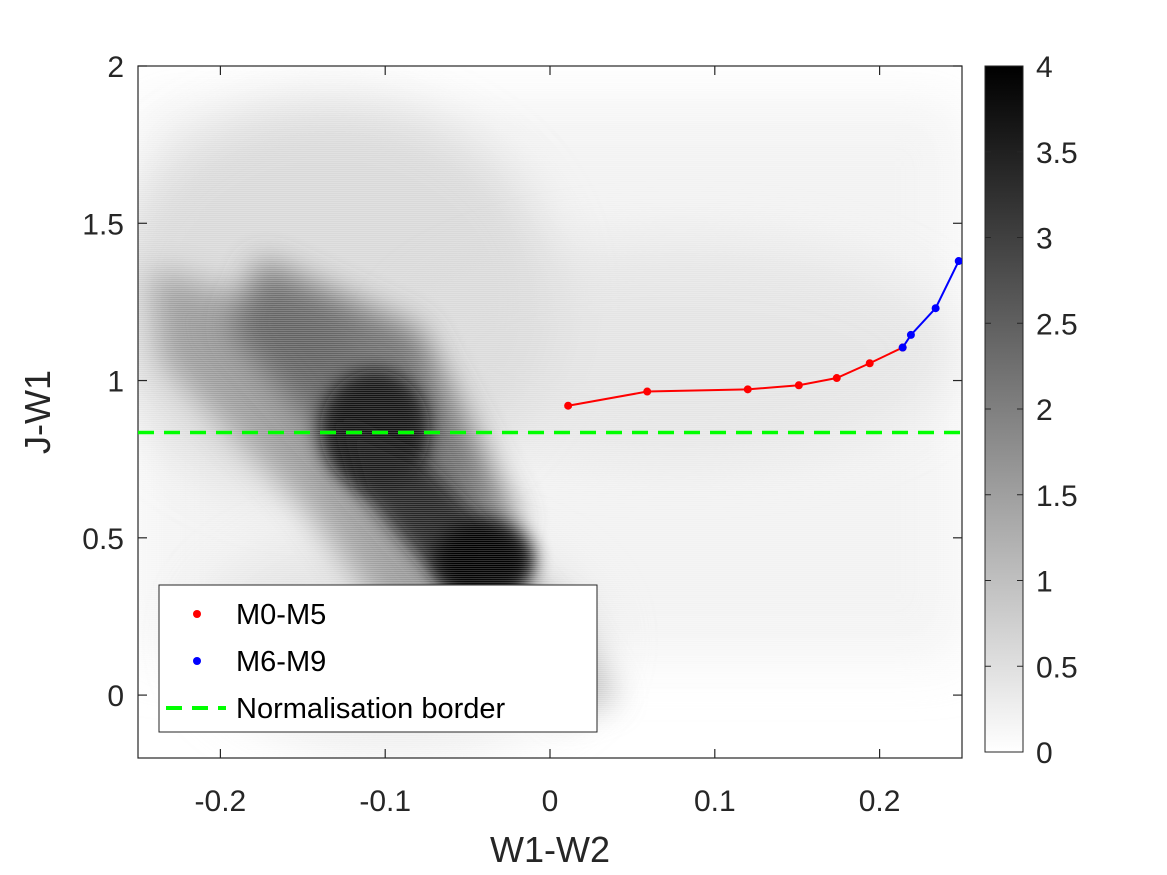 Image resolution: width=1167 pixels, height=875 pixels. I want to click on x-tick-label: 0, so click(550, 801).